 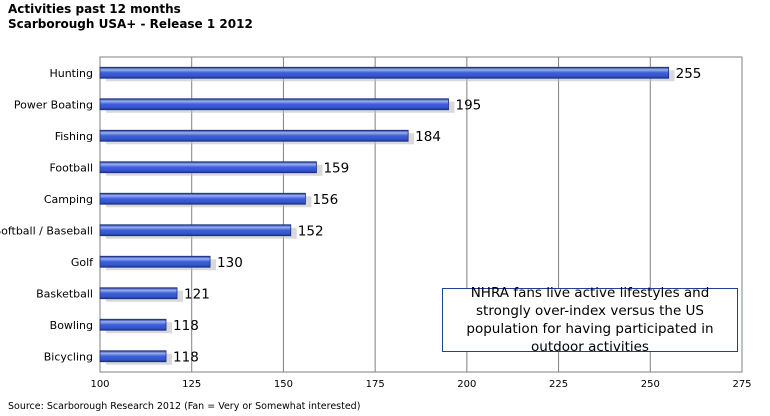 What do you see at coordinates (53, 104) in the screenshot?
I see `category-label: Power Boating` at bounding box center [53, 104].